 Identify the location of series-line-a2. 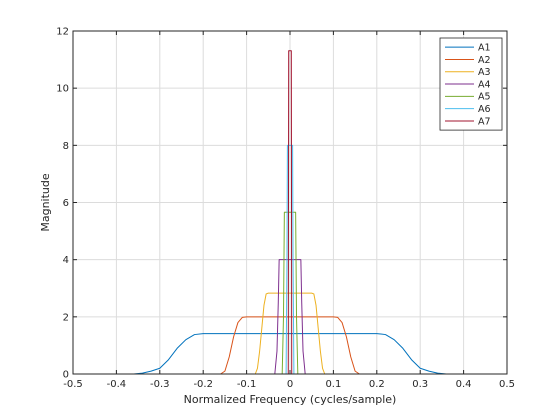
(290, 345).